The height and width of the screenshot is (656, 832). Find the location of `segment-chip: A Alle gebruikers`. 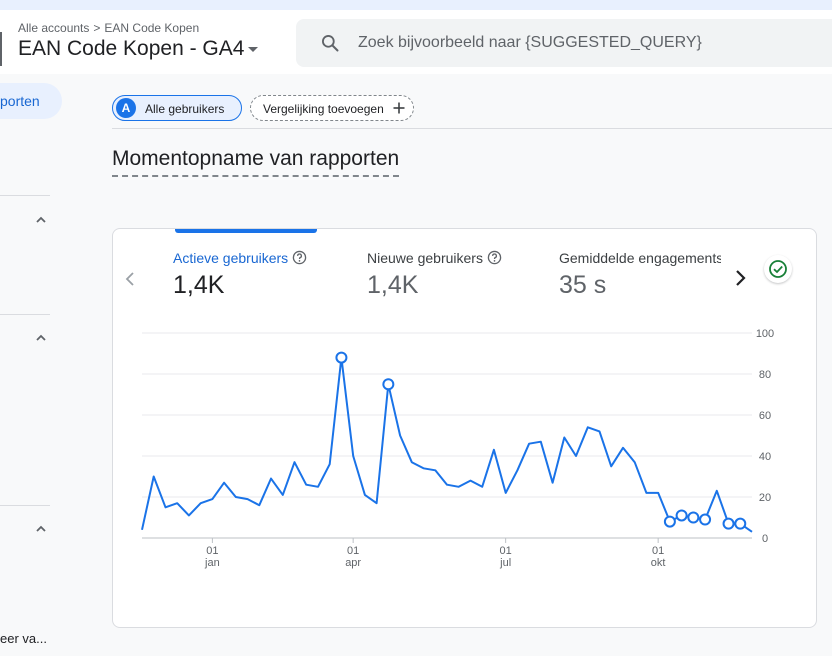

segment-chip: A Alle gebruikers is located at coordinates (177, 108).